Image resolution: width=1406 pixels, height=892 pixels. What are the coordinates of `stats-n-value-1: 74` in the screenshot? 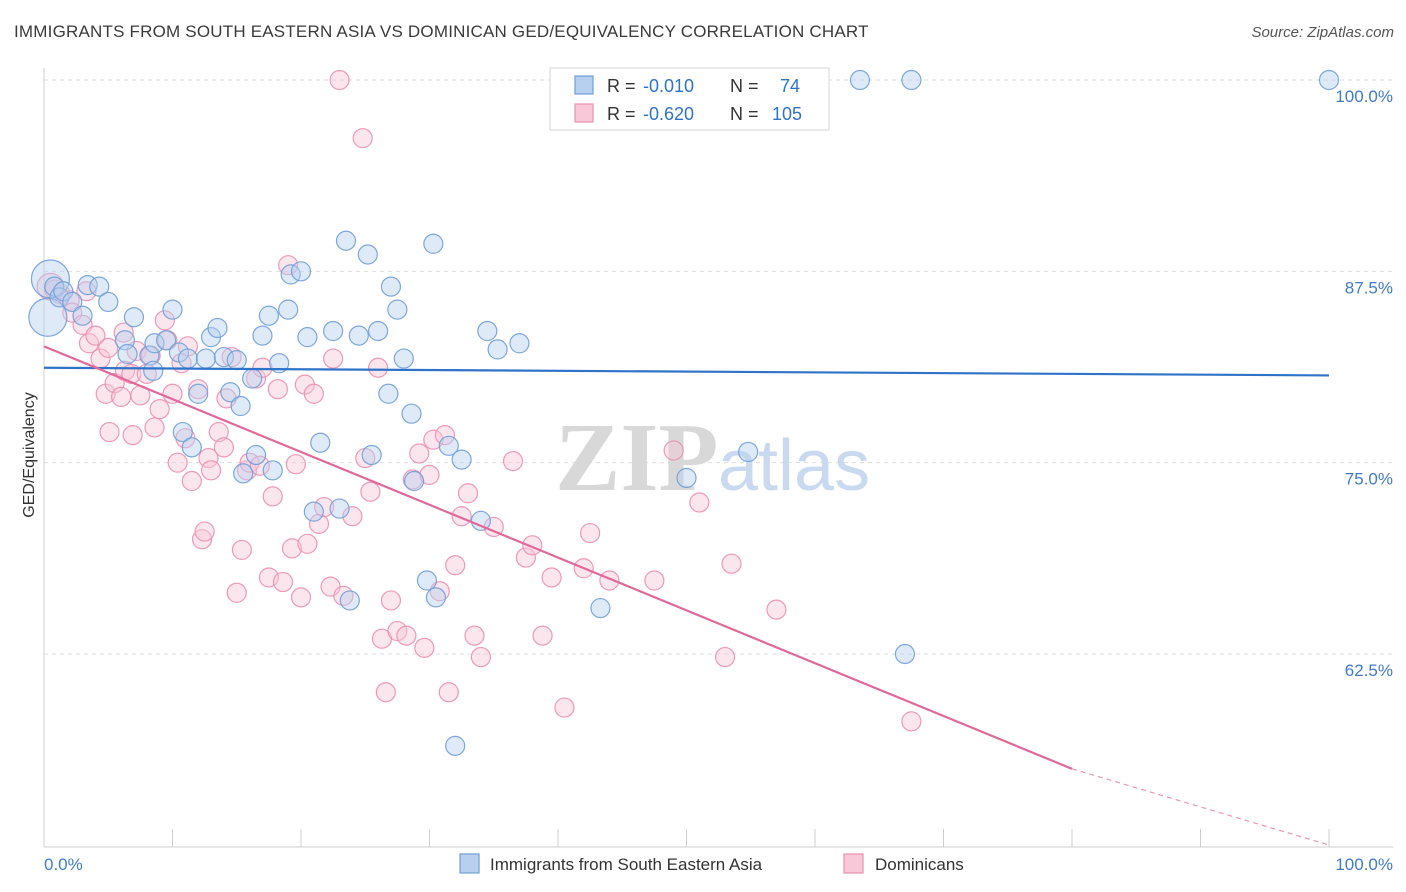 It's located at (790, 86).